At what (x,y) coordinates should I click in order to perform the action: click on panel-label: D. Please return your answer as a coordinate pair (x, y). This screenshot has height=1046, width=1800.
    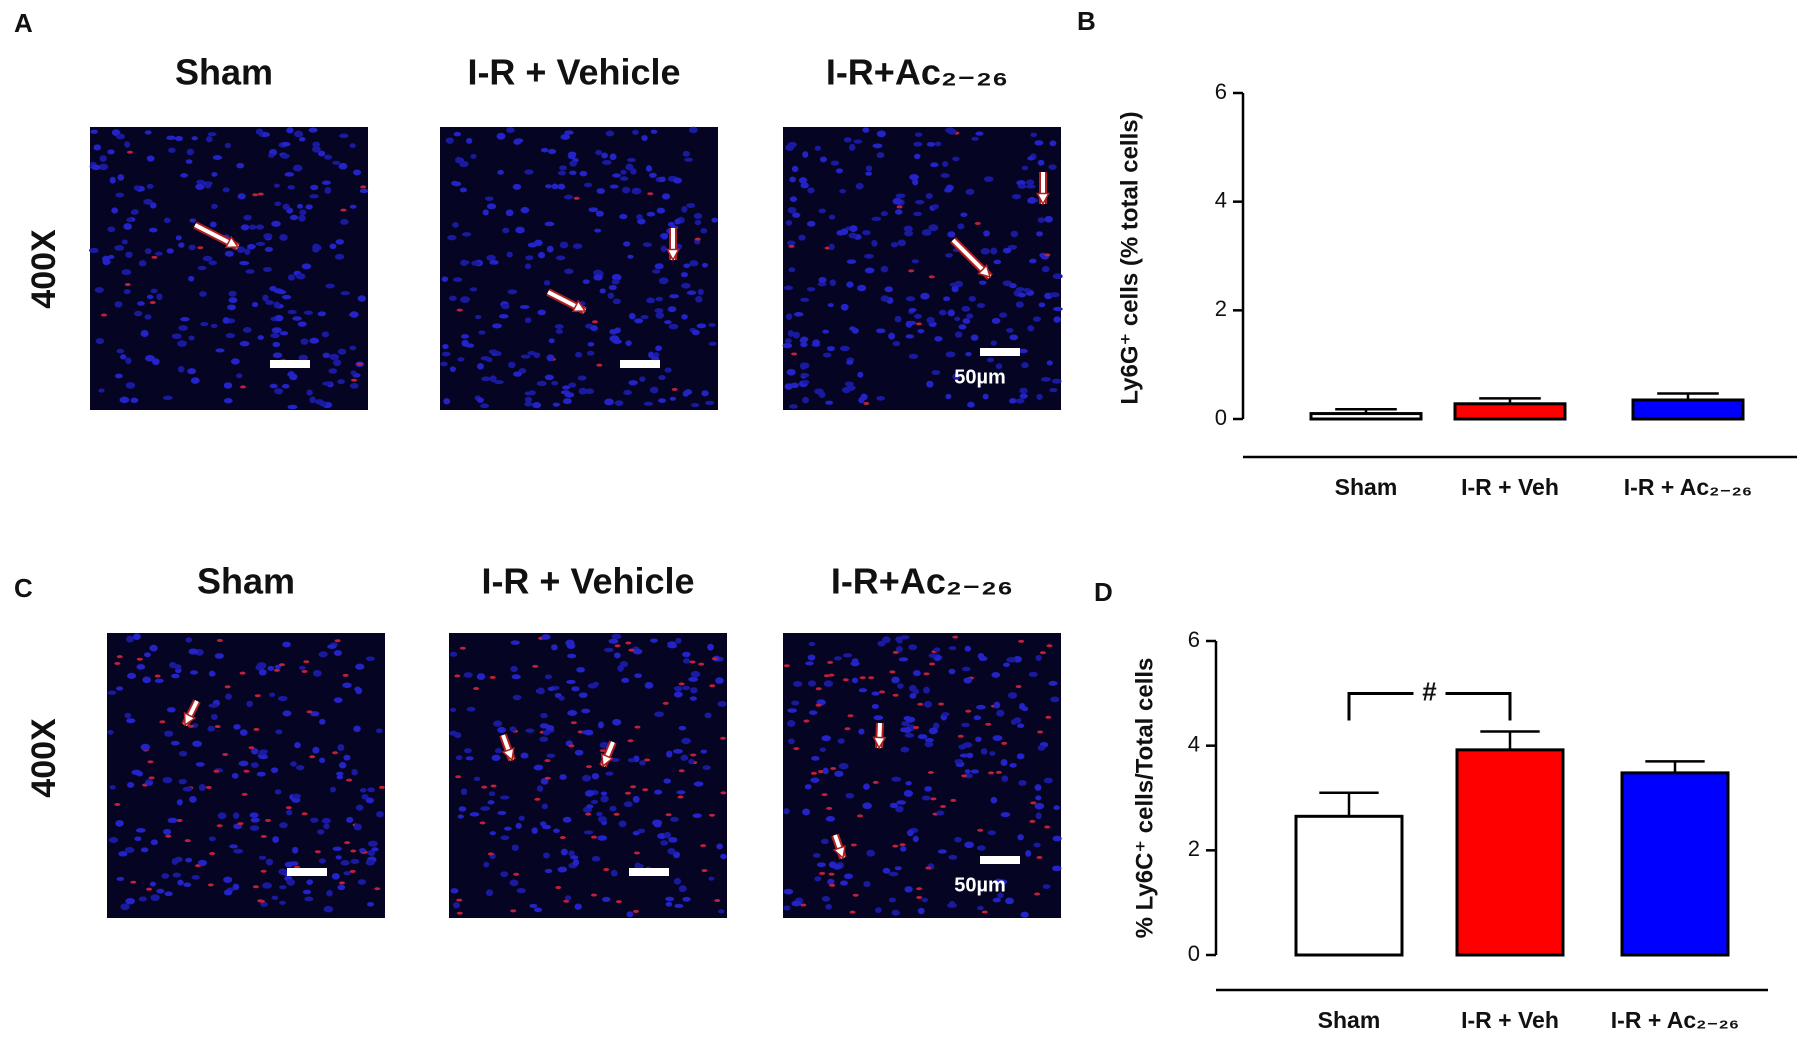
    Looking at the image, I should click on (1103, 592).